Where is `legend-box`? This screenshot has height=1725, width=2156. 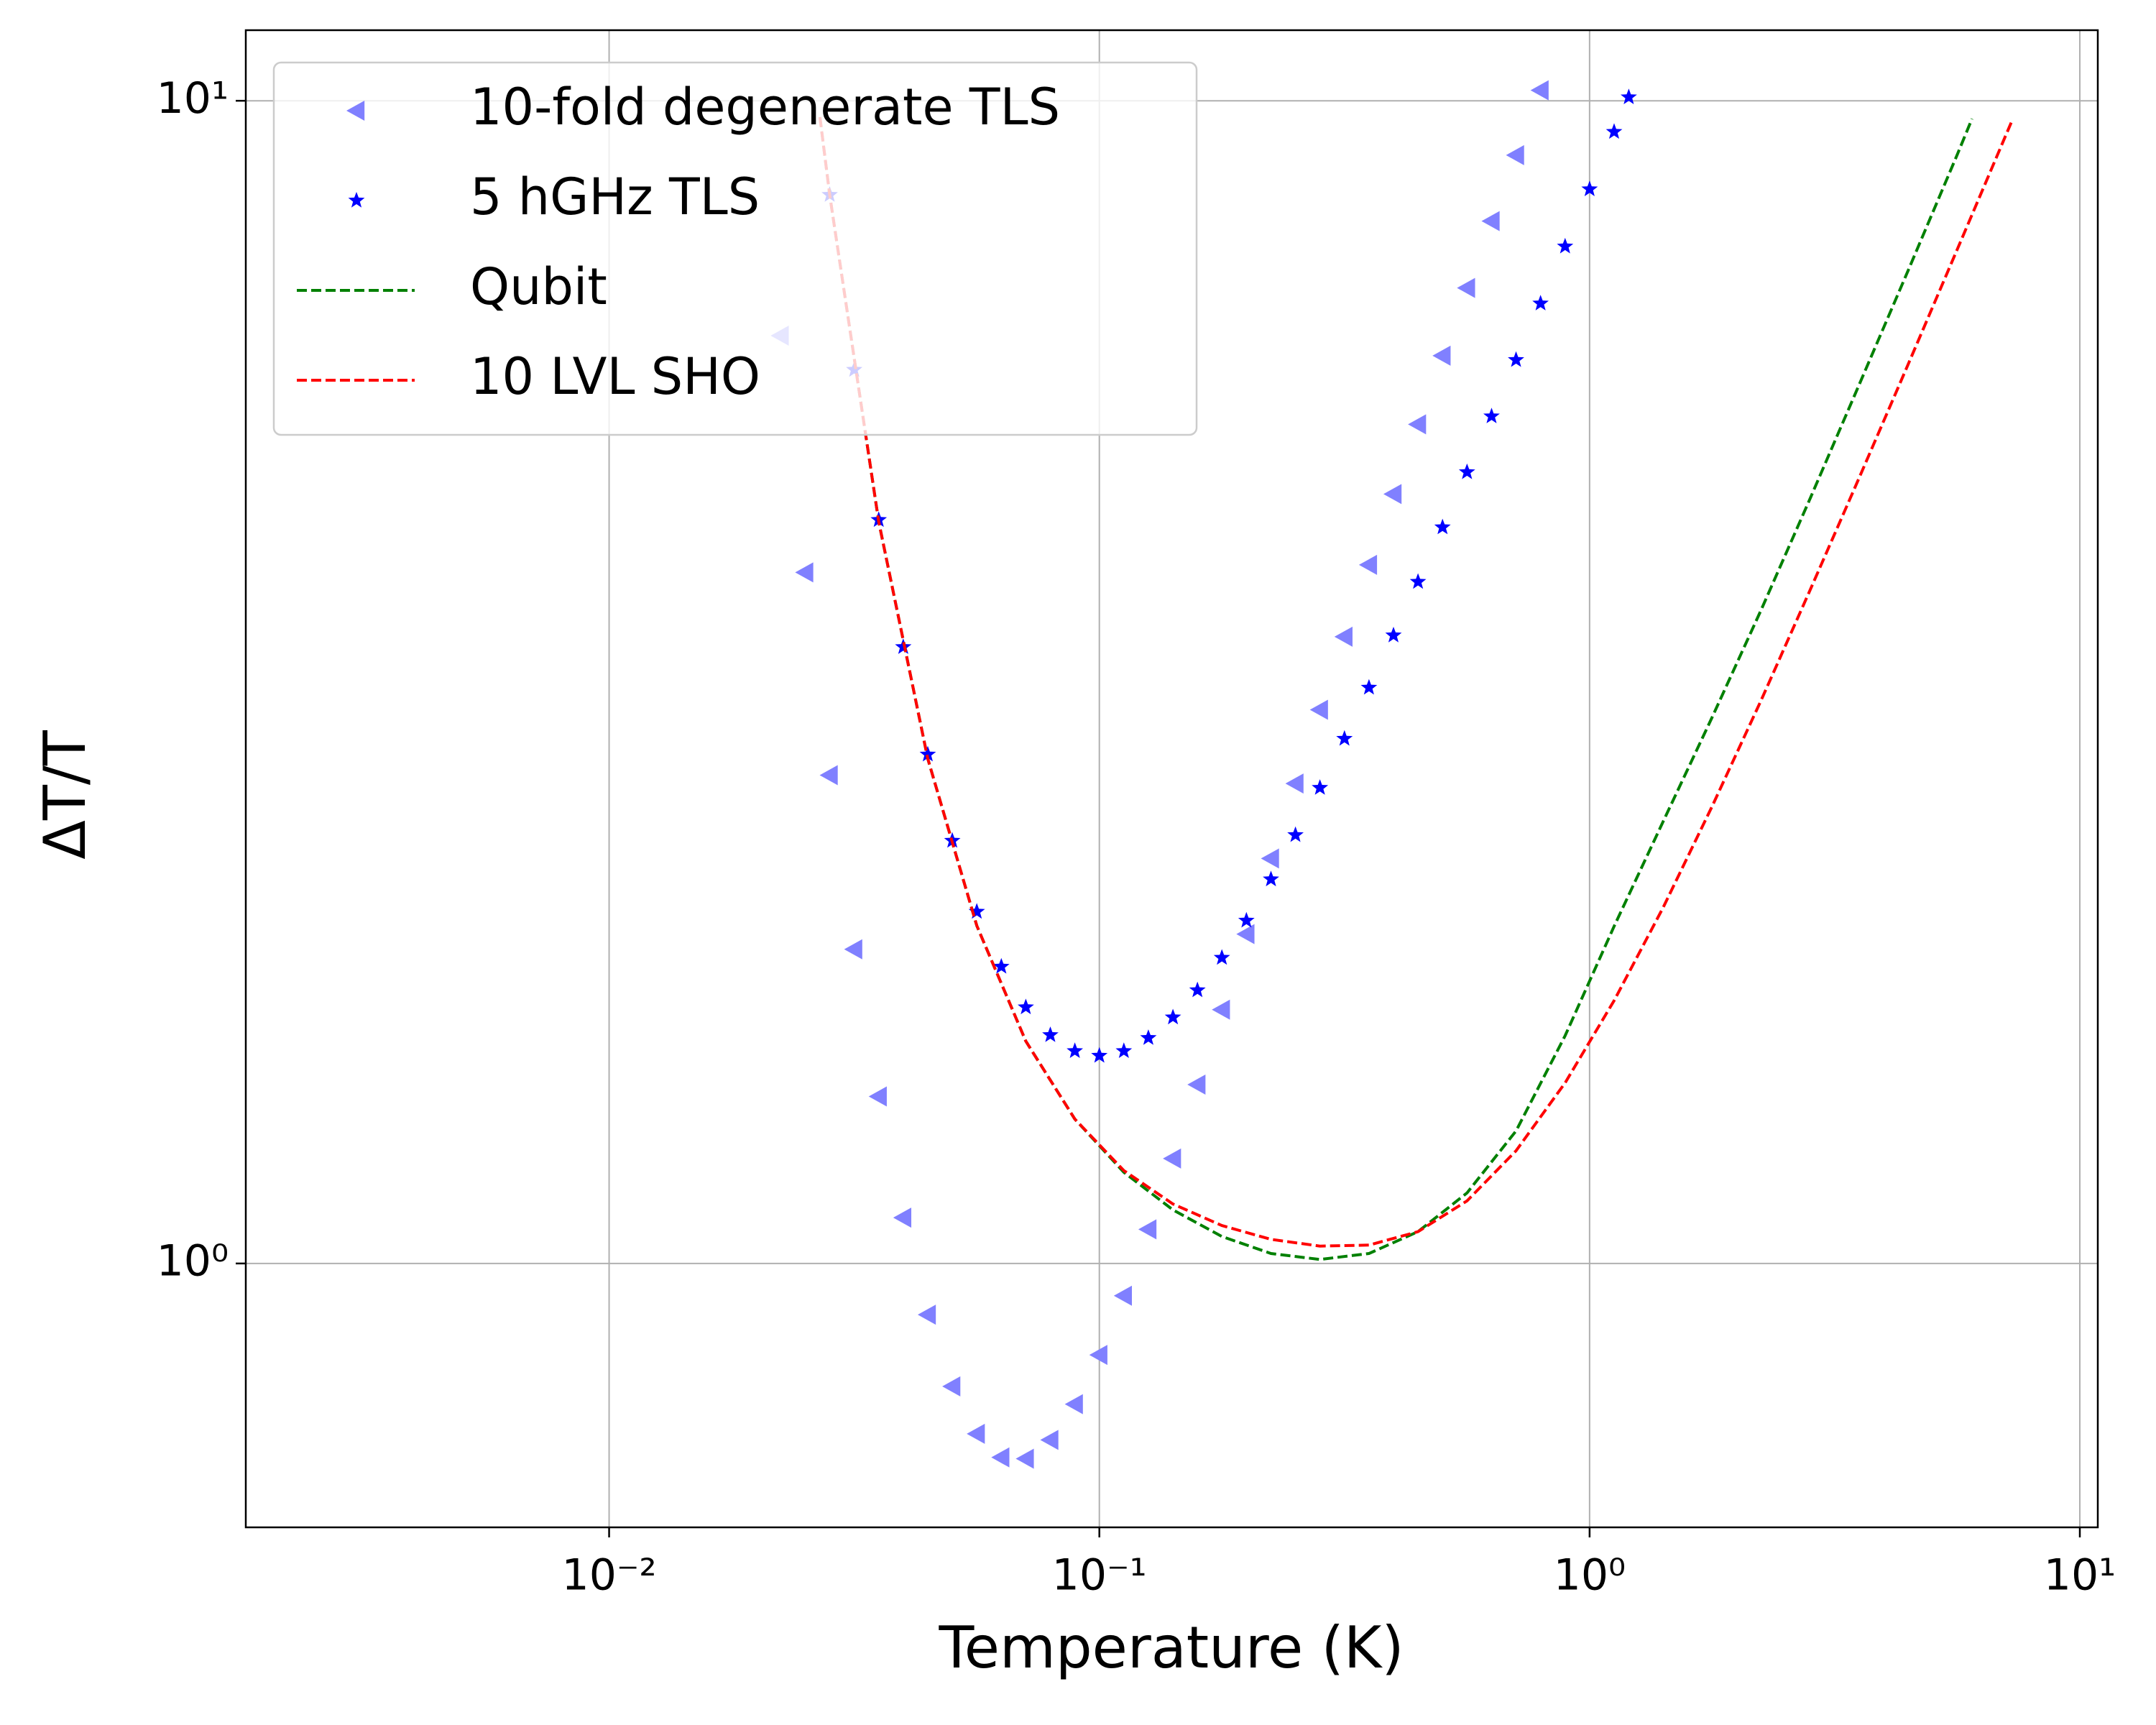 legend-box is located at coordinates (735, 248).